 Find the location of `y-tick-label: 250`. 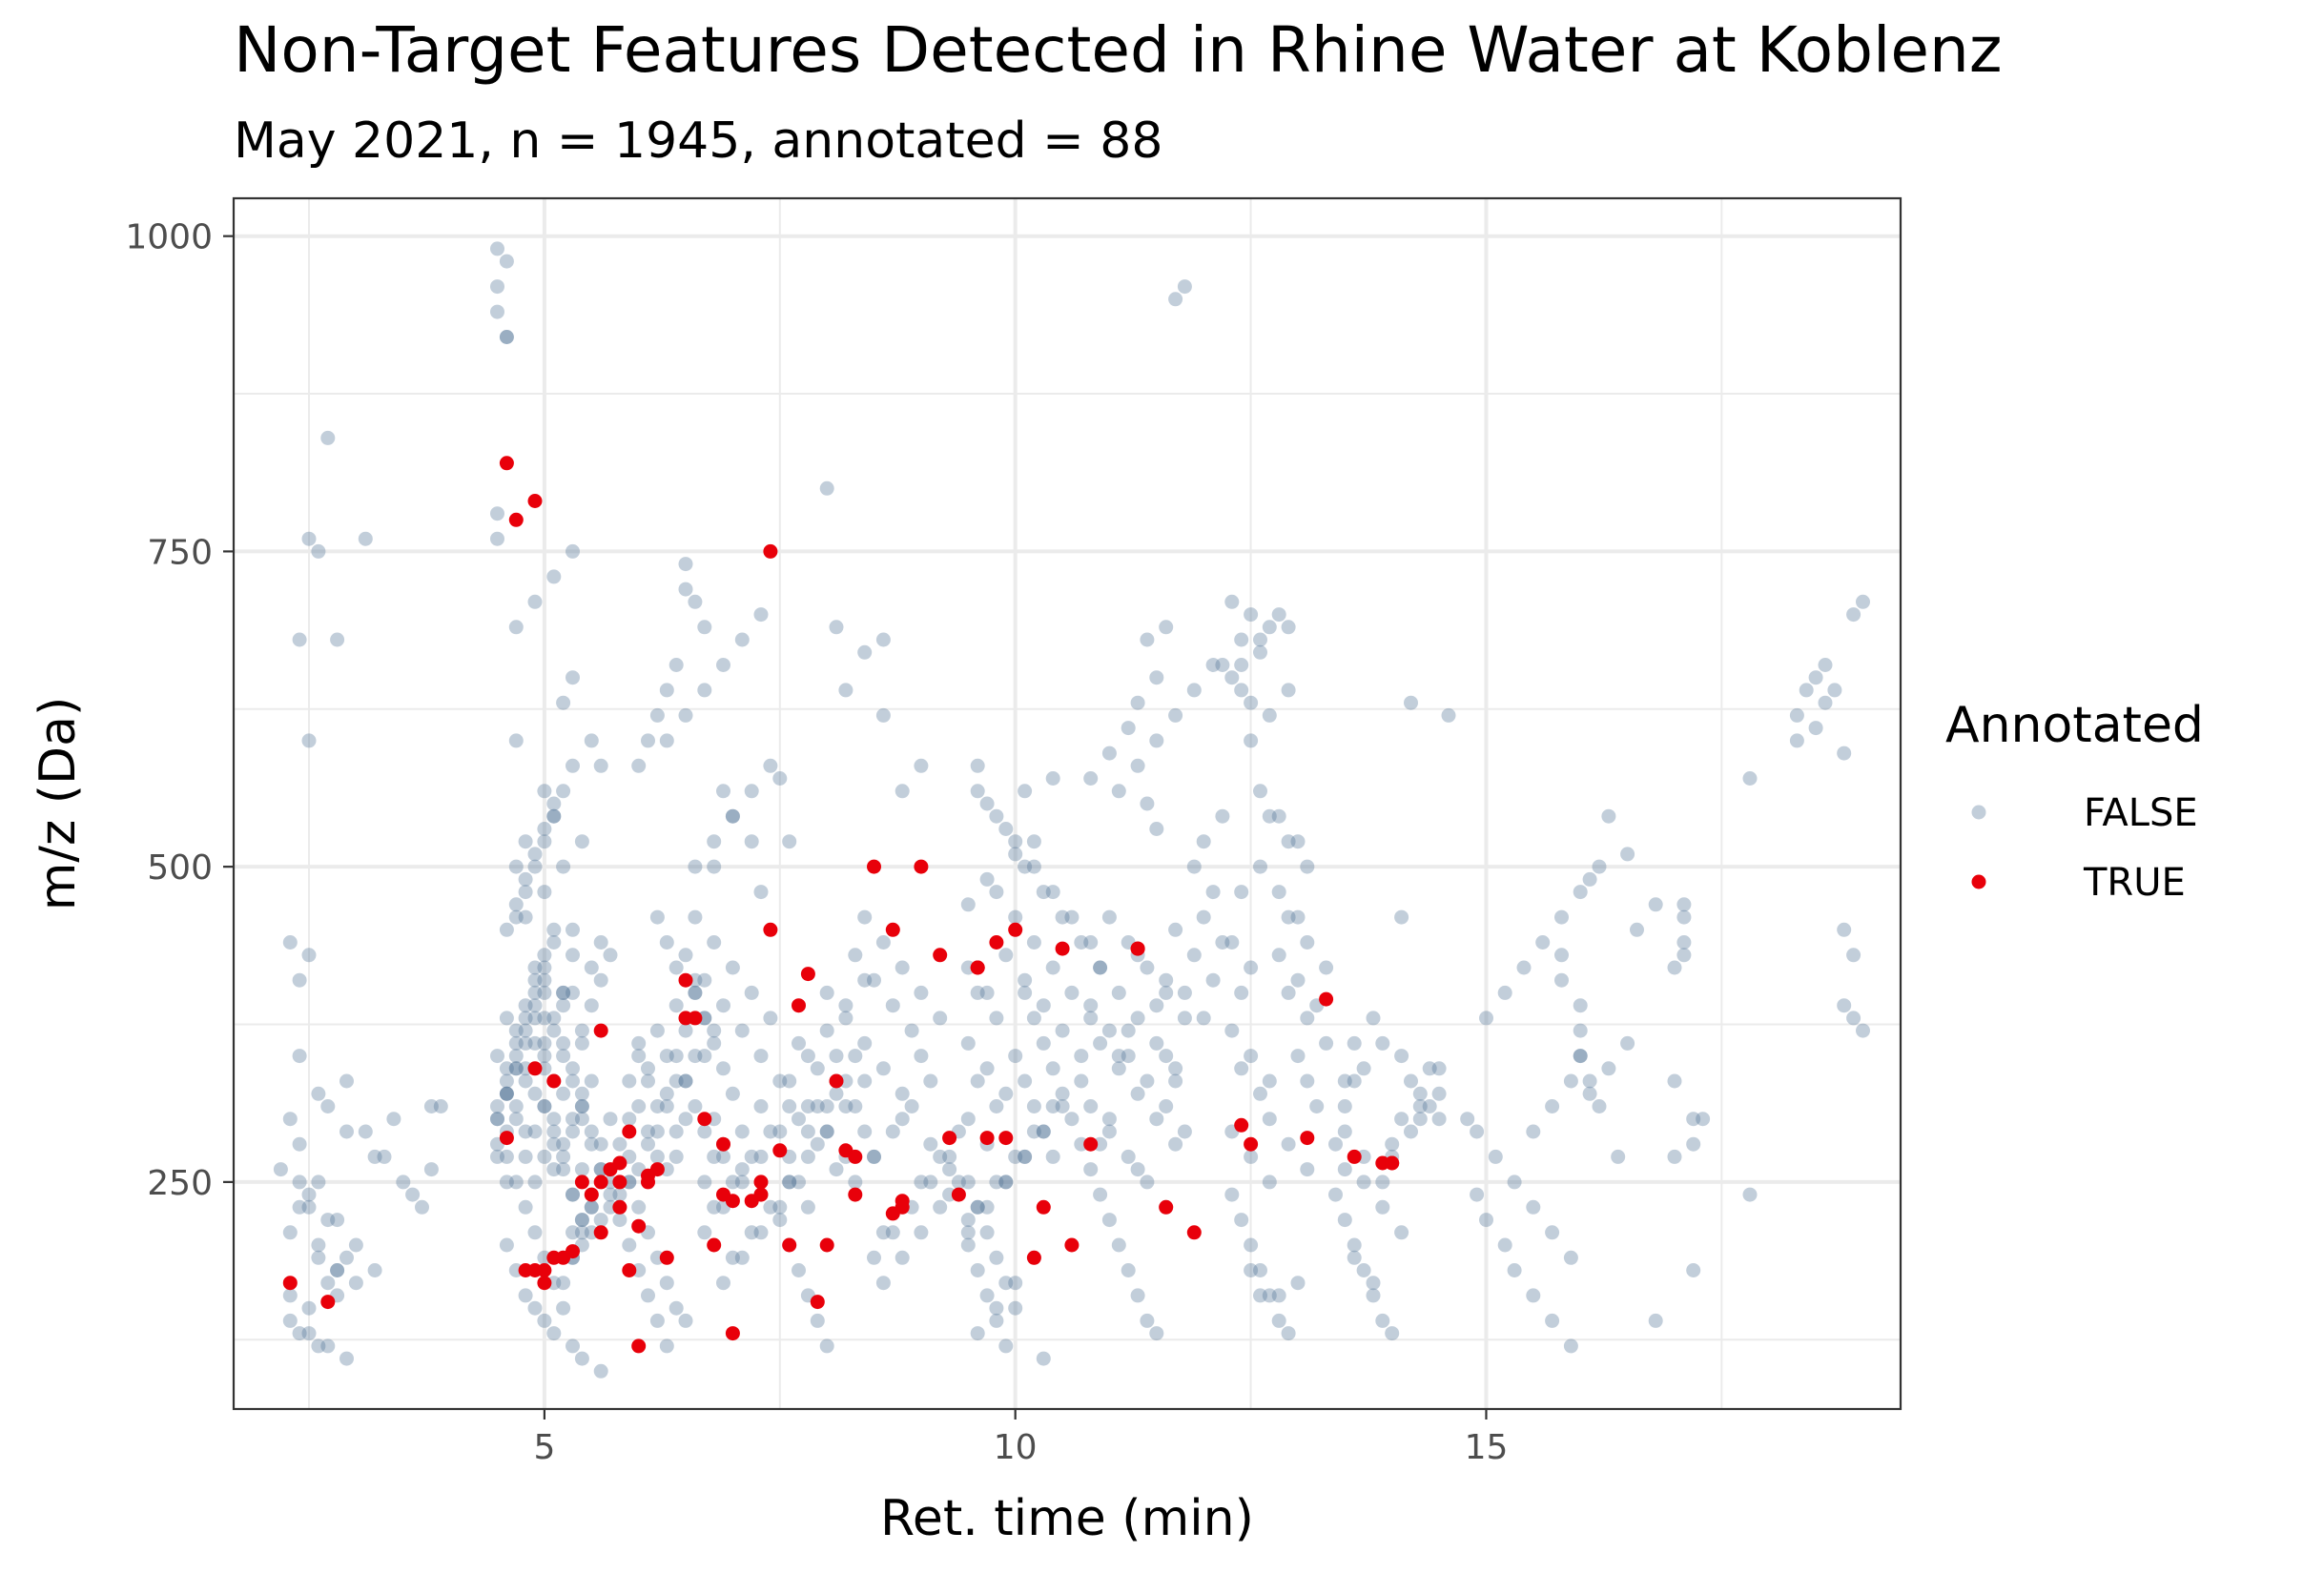

y-tick-label: 250 is located at coordinates (180, 1184).